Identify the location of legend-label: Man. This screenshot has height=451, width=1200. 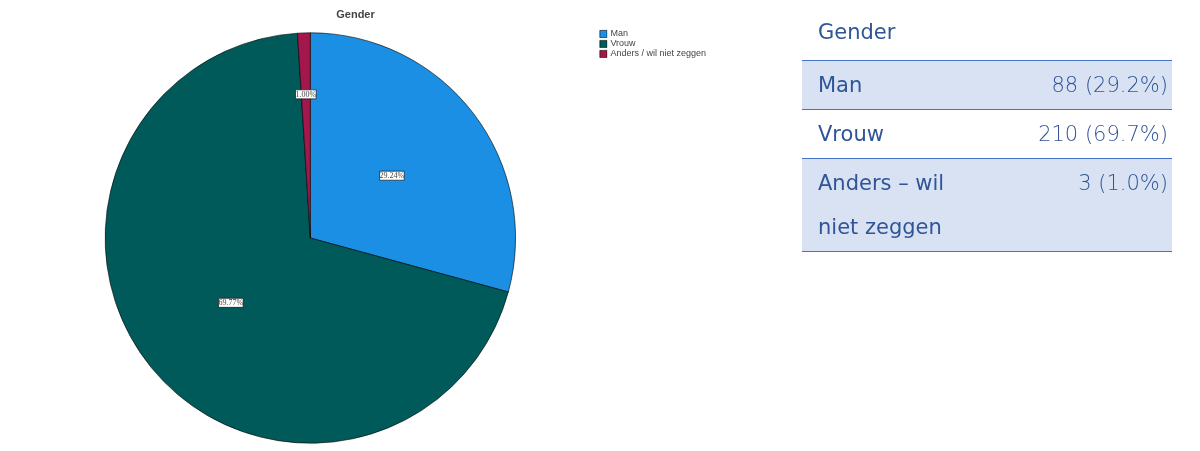
(619, 33).